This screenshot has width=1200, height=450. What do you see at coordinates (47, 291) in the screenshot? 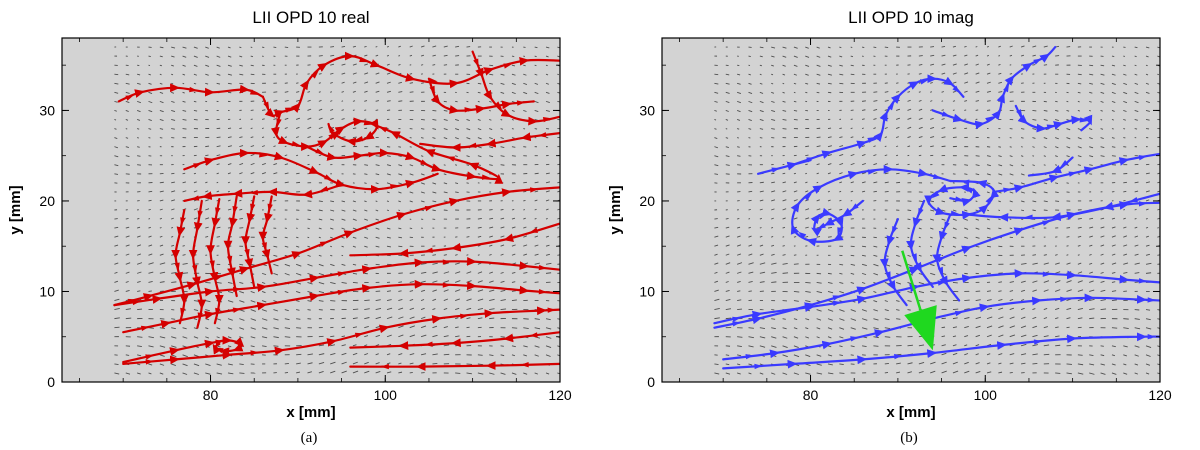
I see `y-tick-label: 10` at bounding box center [47, 291].